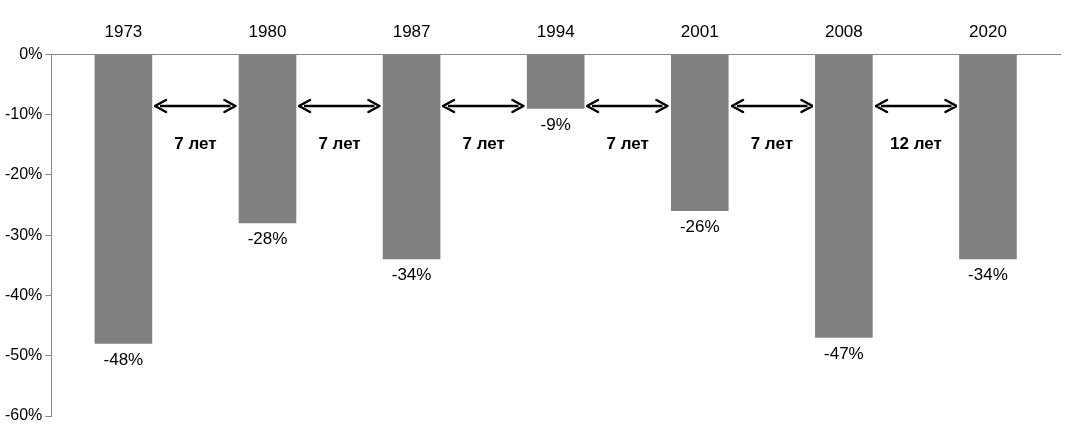  Describe the element at coordinates (699, 227) in the screenshot. I see `data-label: -26%` at that location.